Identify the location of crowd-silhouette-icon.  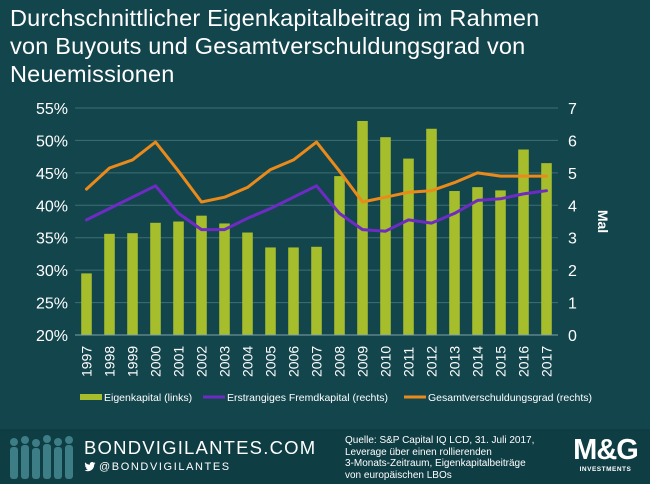
(41, 457).